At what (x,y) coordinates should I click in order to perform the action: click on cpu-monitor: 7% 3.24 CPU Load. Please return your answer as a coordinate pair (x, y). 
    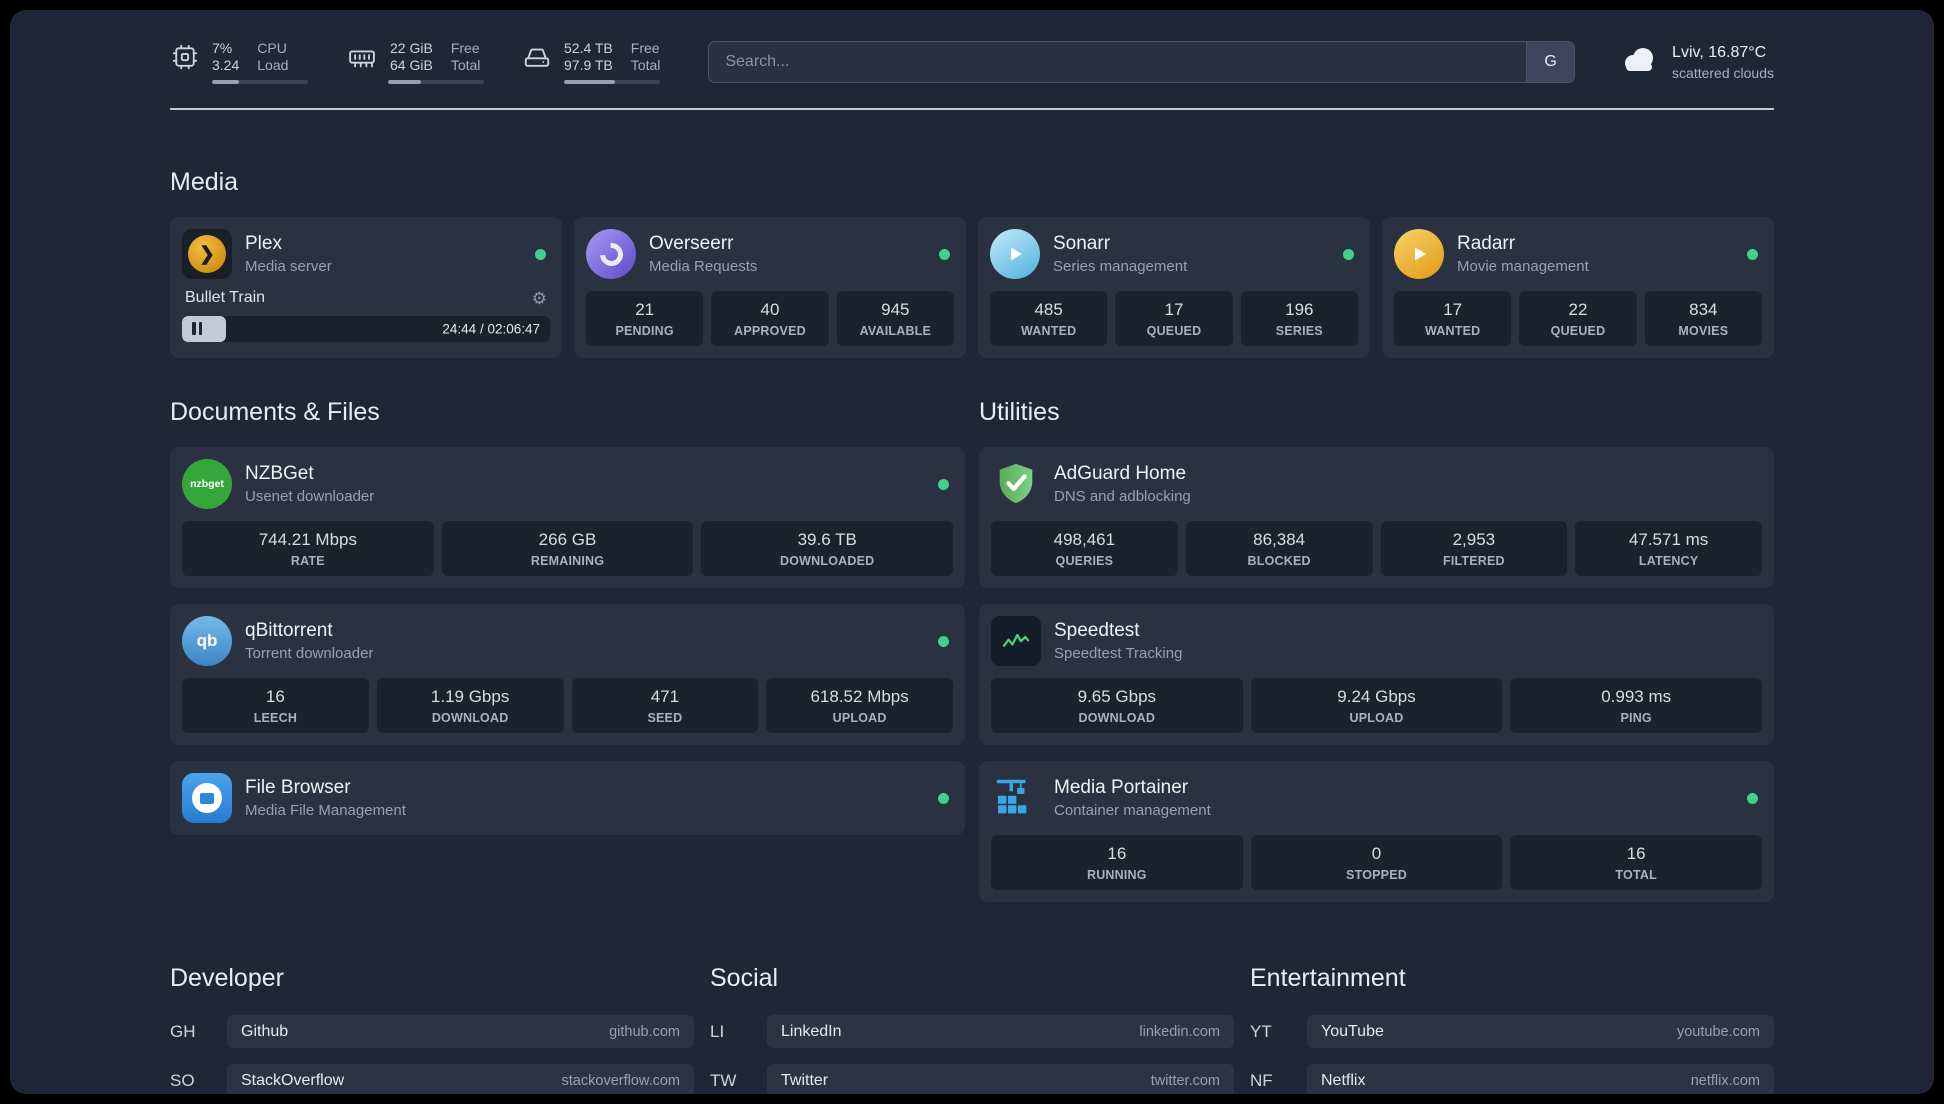
    Looking at the image, I should click on (239, 62).